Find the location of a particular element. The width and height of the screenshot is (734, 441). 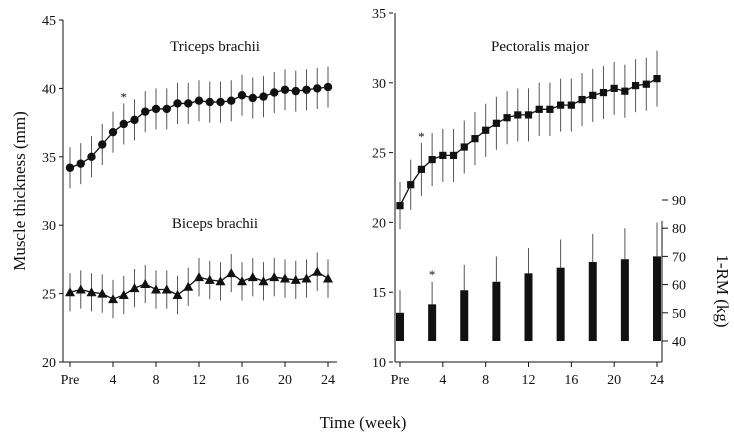

right-xtick-label: Pre is located at coordinates (400, 380).